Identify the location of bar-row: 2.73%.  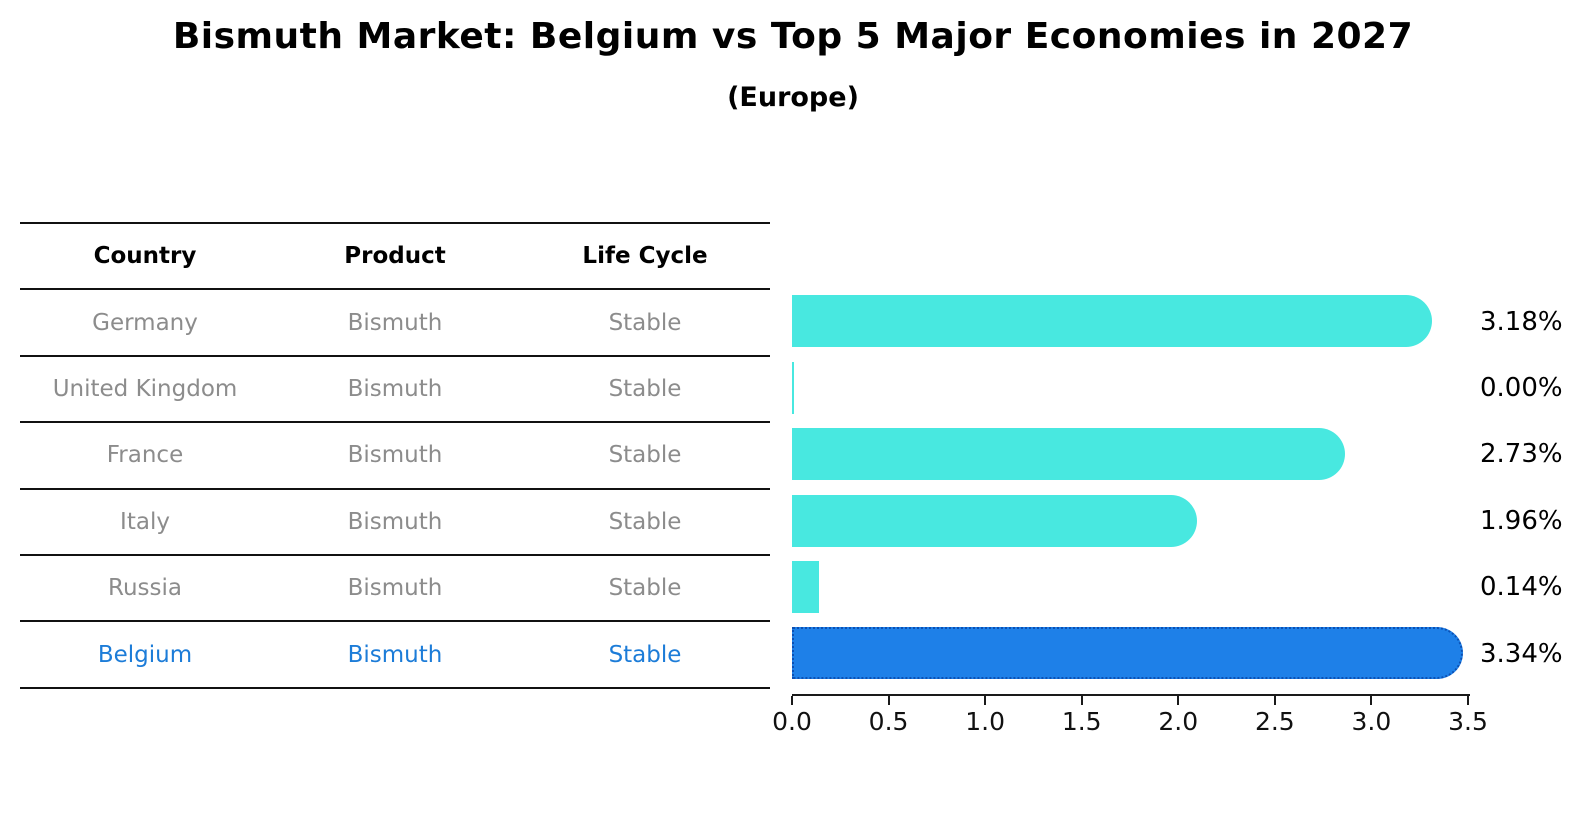
(1189, 454).